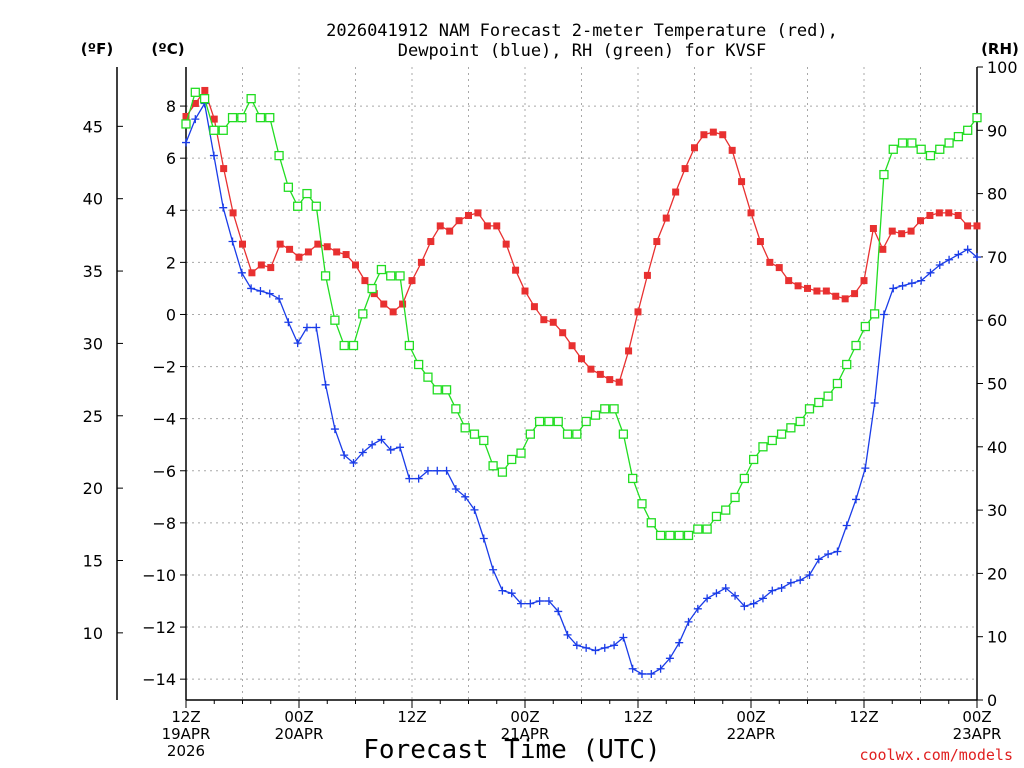 This screenshot has width=1024, height=768. I want to click on fahrenheit-tick-label: 30, so click(93, 343).